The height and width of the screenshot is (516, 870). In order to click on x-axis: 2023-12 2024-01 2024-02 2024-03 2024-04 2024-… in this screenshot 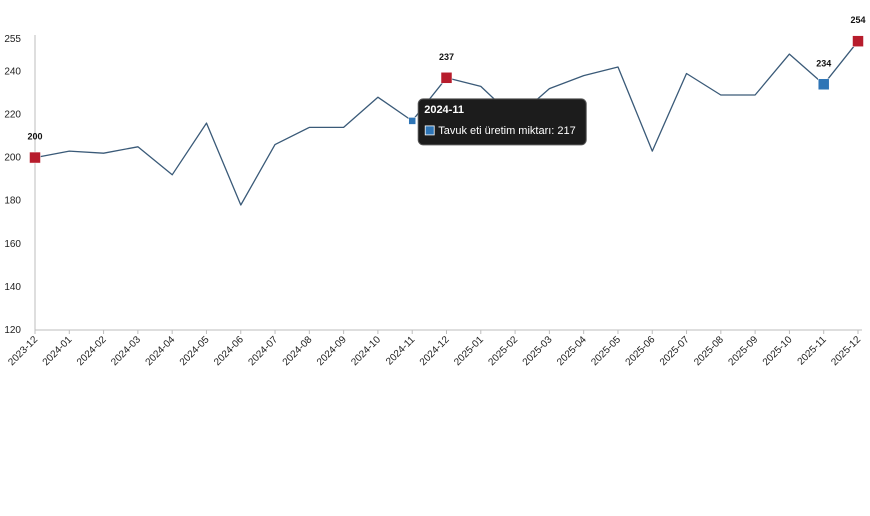, I will do `click(434, 348)`.